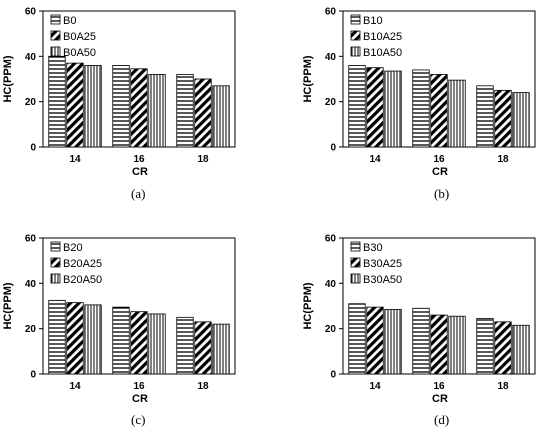 The width and height of the screenshot is (550, 432). Describe the element at coordinates (382, 53) in the screenshot. I see `legend-label-B10A50: B10A50` at that location.